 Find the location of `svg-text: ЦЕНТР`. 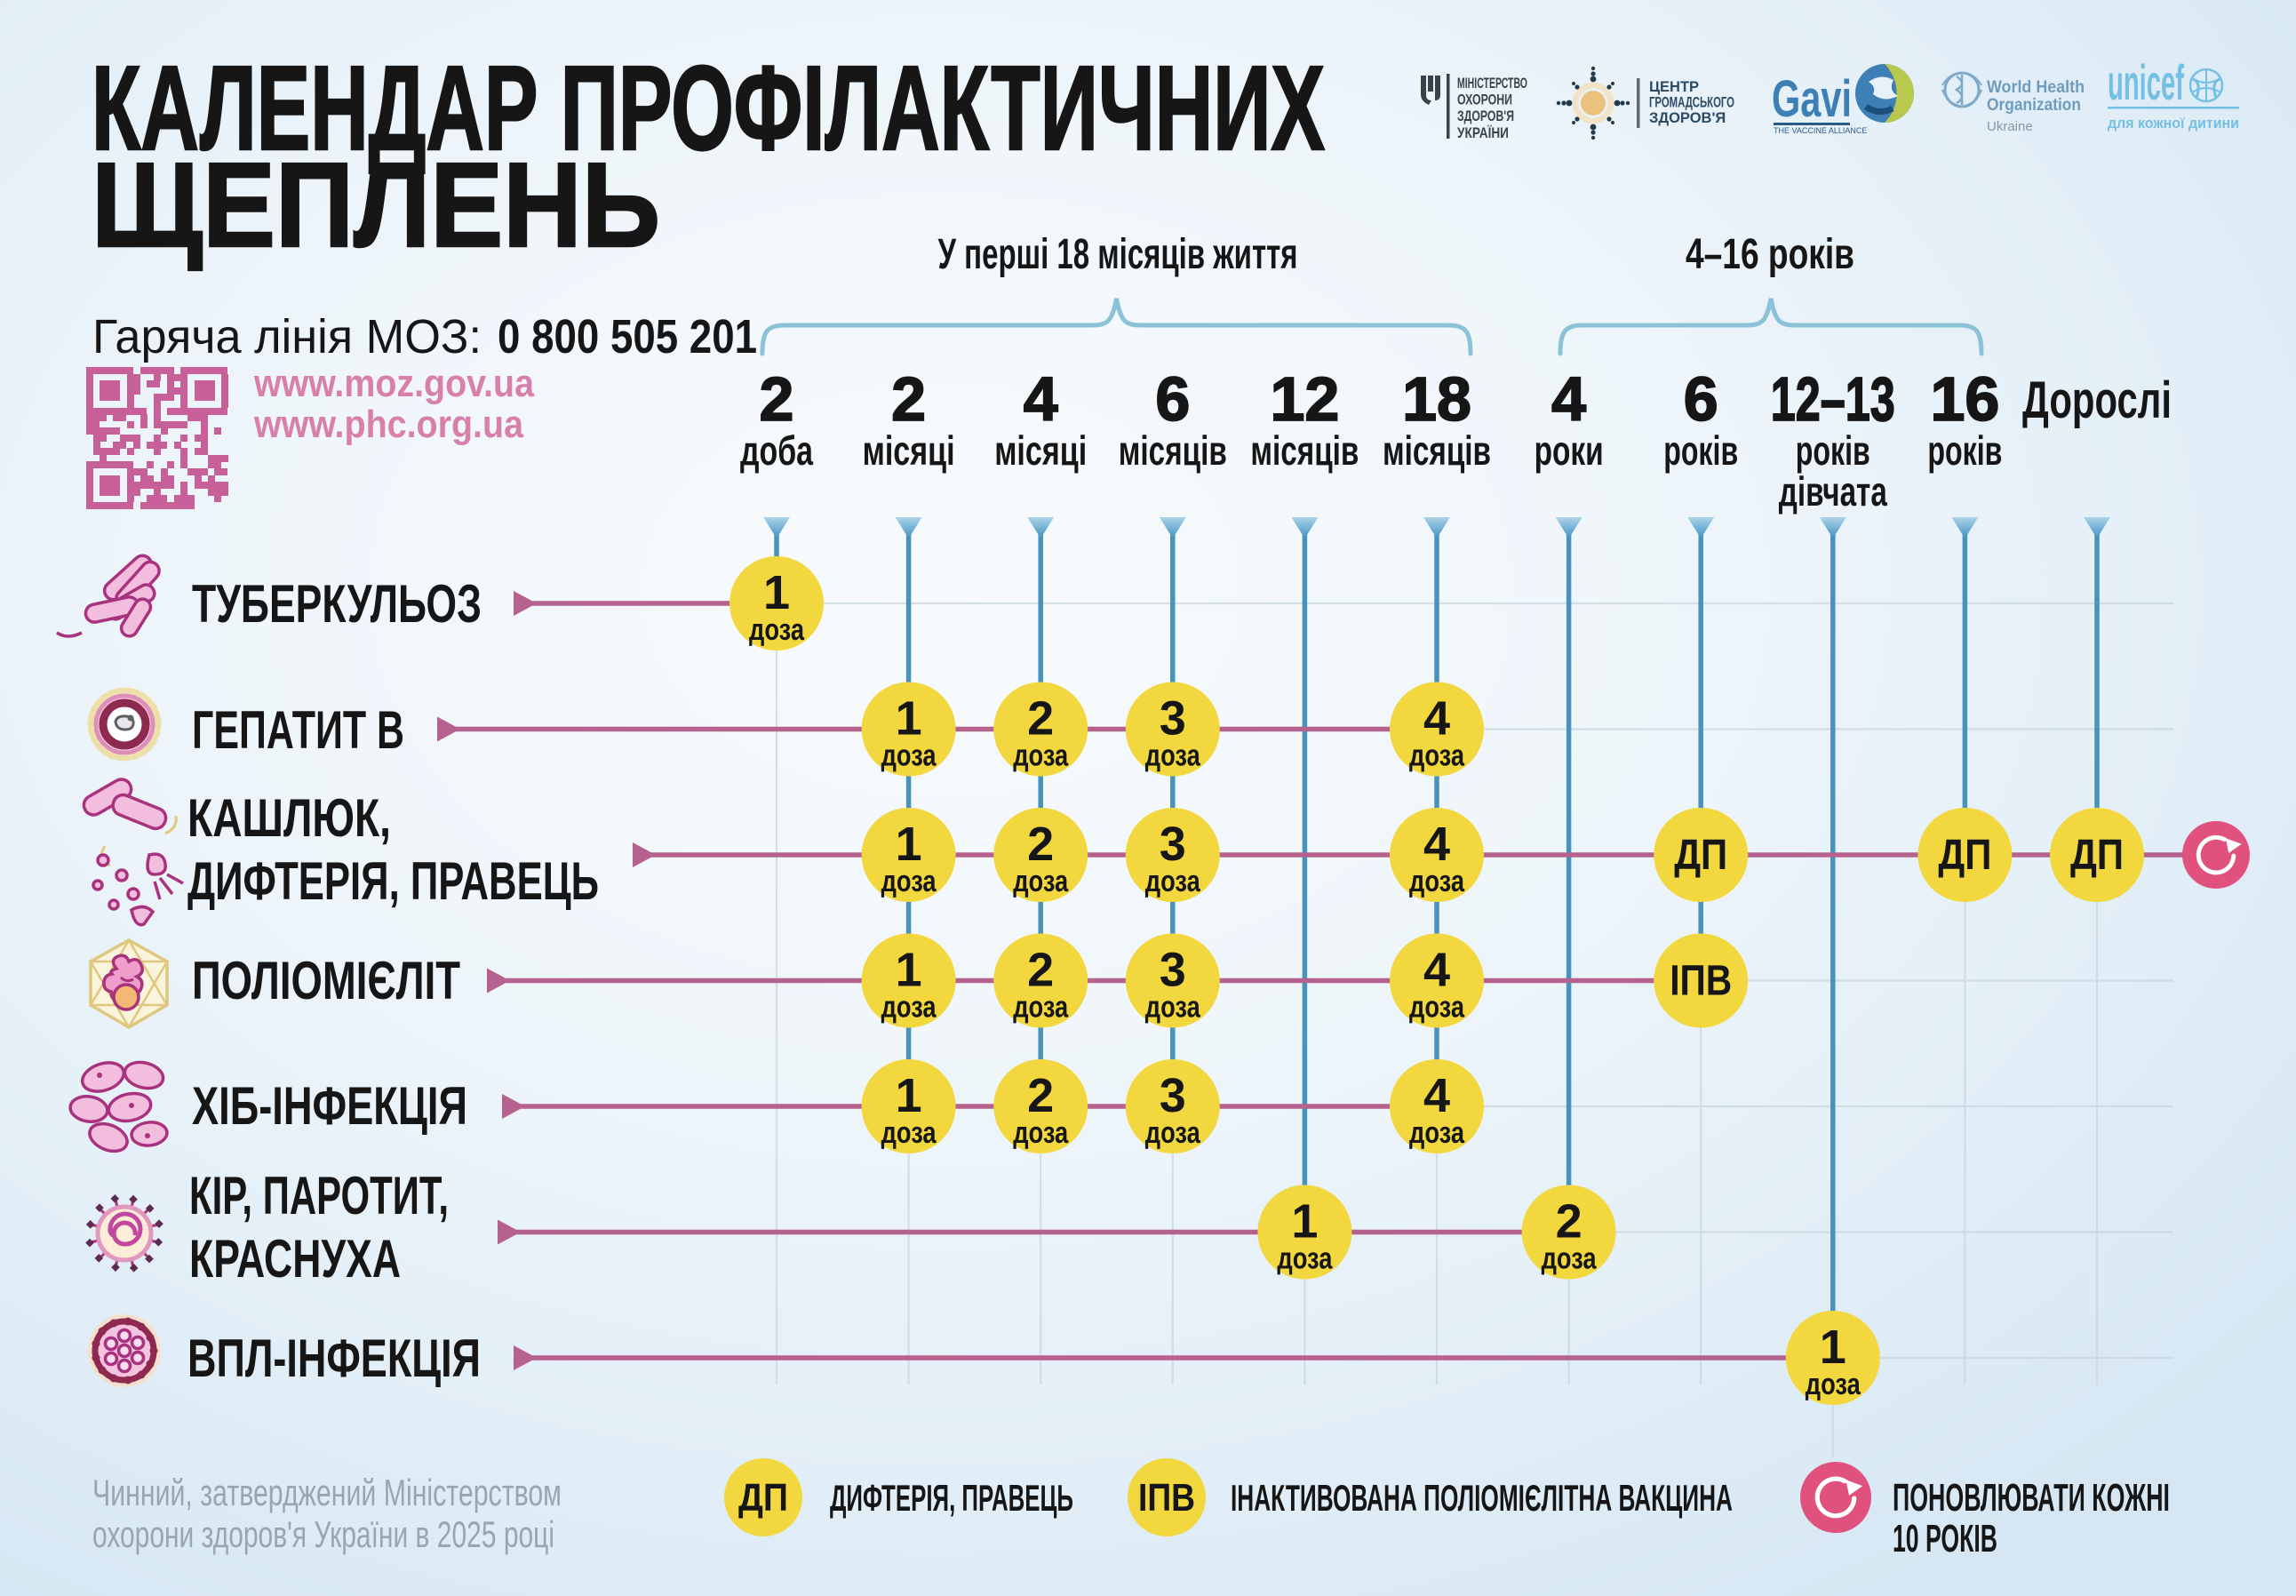

svg-text: ЦЕНТР is located at coordinates (1674, 87).